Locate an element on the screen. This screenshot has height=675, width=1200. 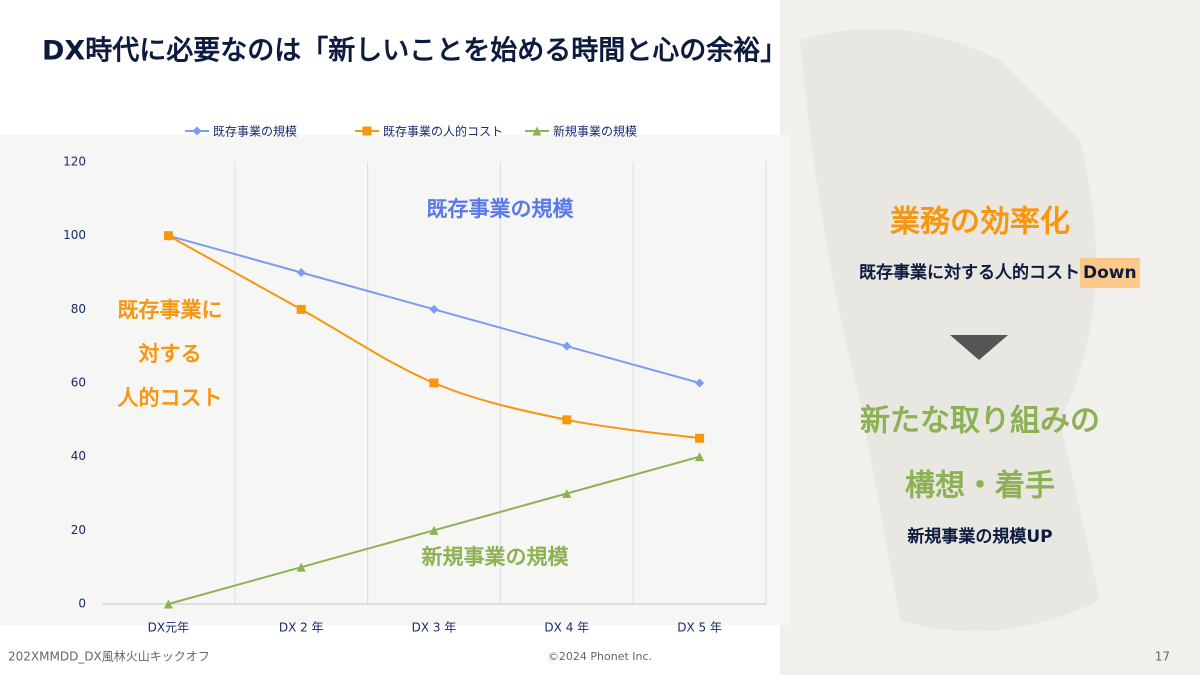
highlight is located at coordinates (1110, 273).